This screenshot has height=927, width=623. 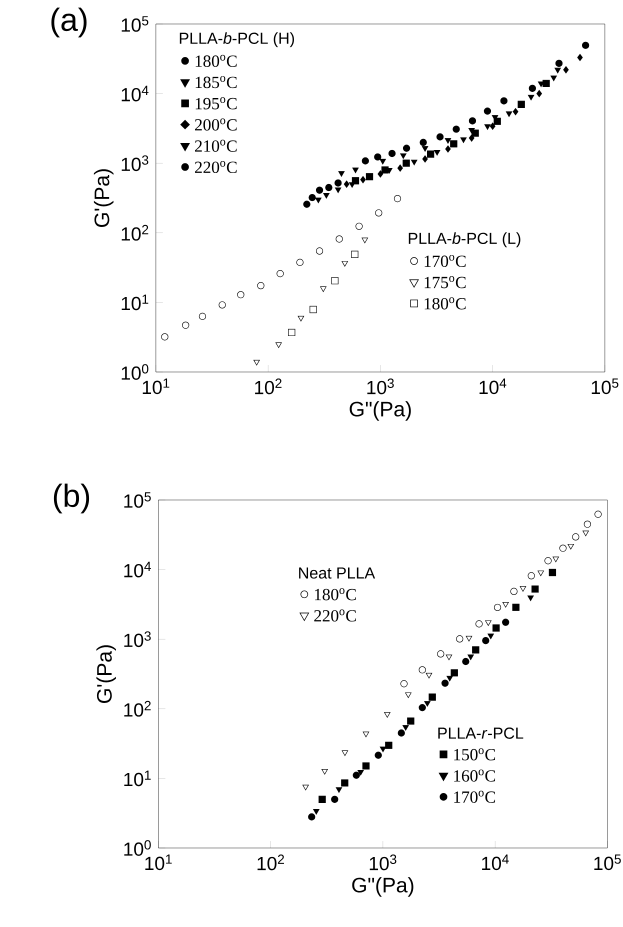 I want to click on annotation: PLLA-b-PCL (L), so click(x=464, y=240).